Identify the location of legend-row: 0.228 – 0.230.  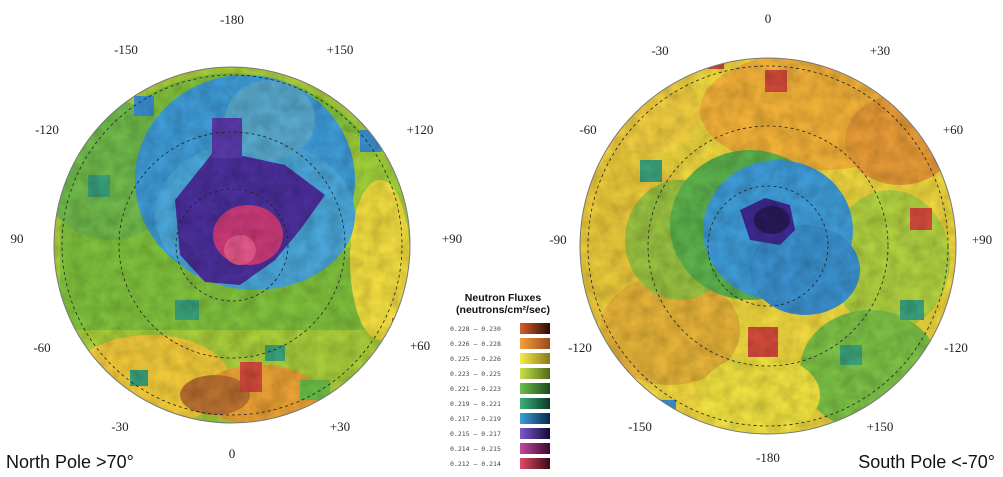
(503, 328).